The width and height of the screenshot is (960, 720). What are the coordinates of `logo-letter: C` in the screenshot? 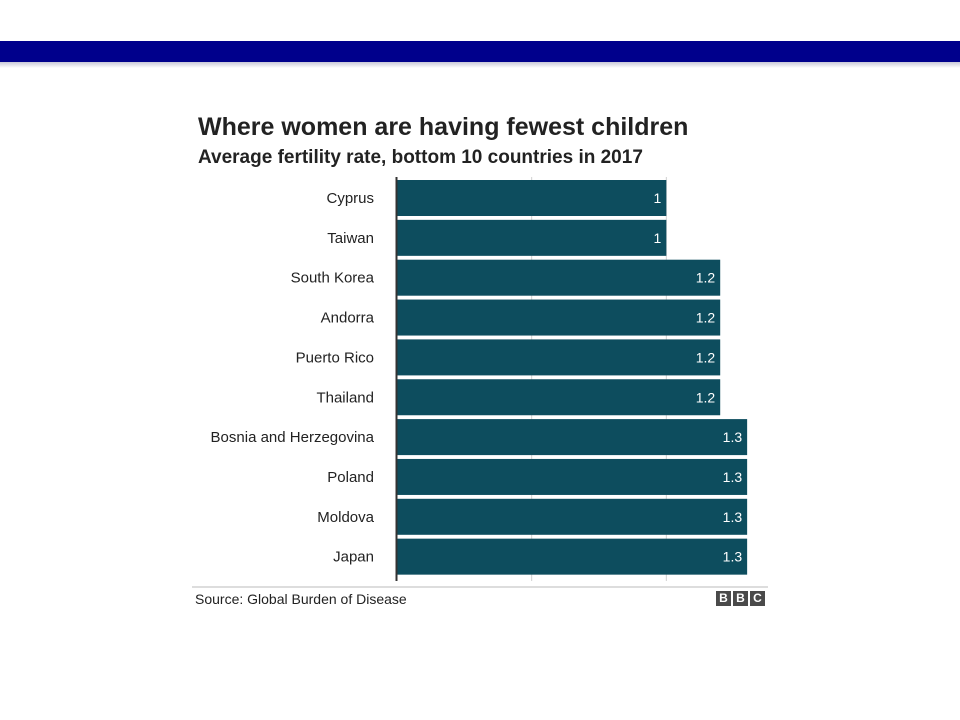 It's located at (757, 598).